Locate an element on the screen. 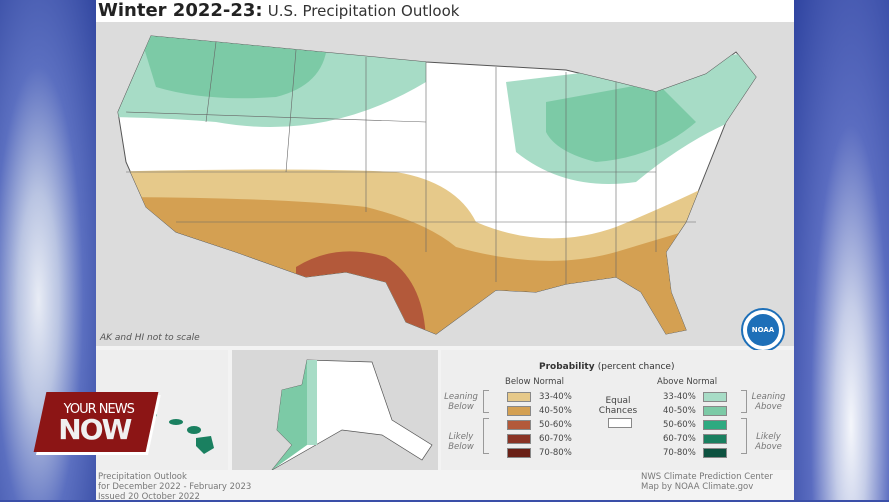 This screenshot has height=502, width=889. above-label: 60-70% is located at coordinates (679, 439).